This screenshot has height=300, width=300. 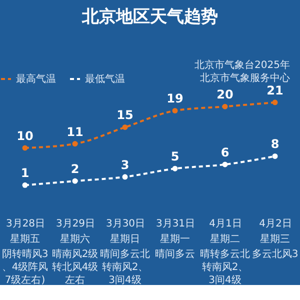 I want to click on text: 晴转多云北转南风2、3间4级, so click(x=225, y=267).